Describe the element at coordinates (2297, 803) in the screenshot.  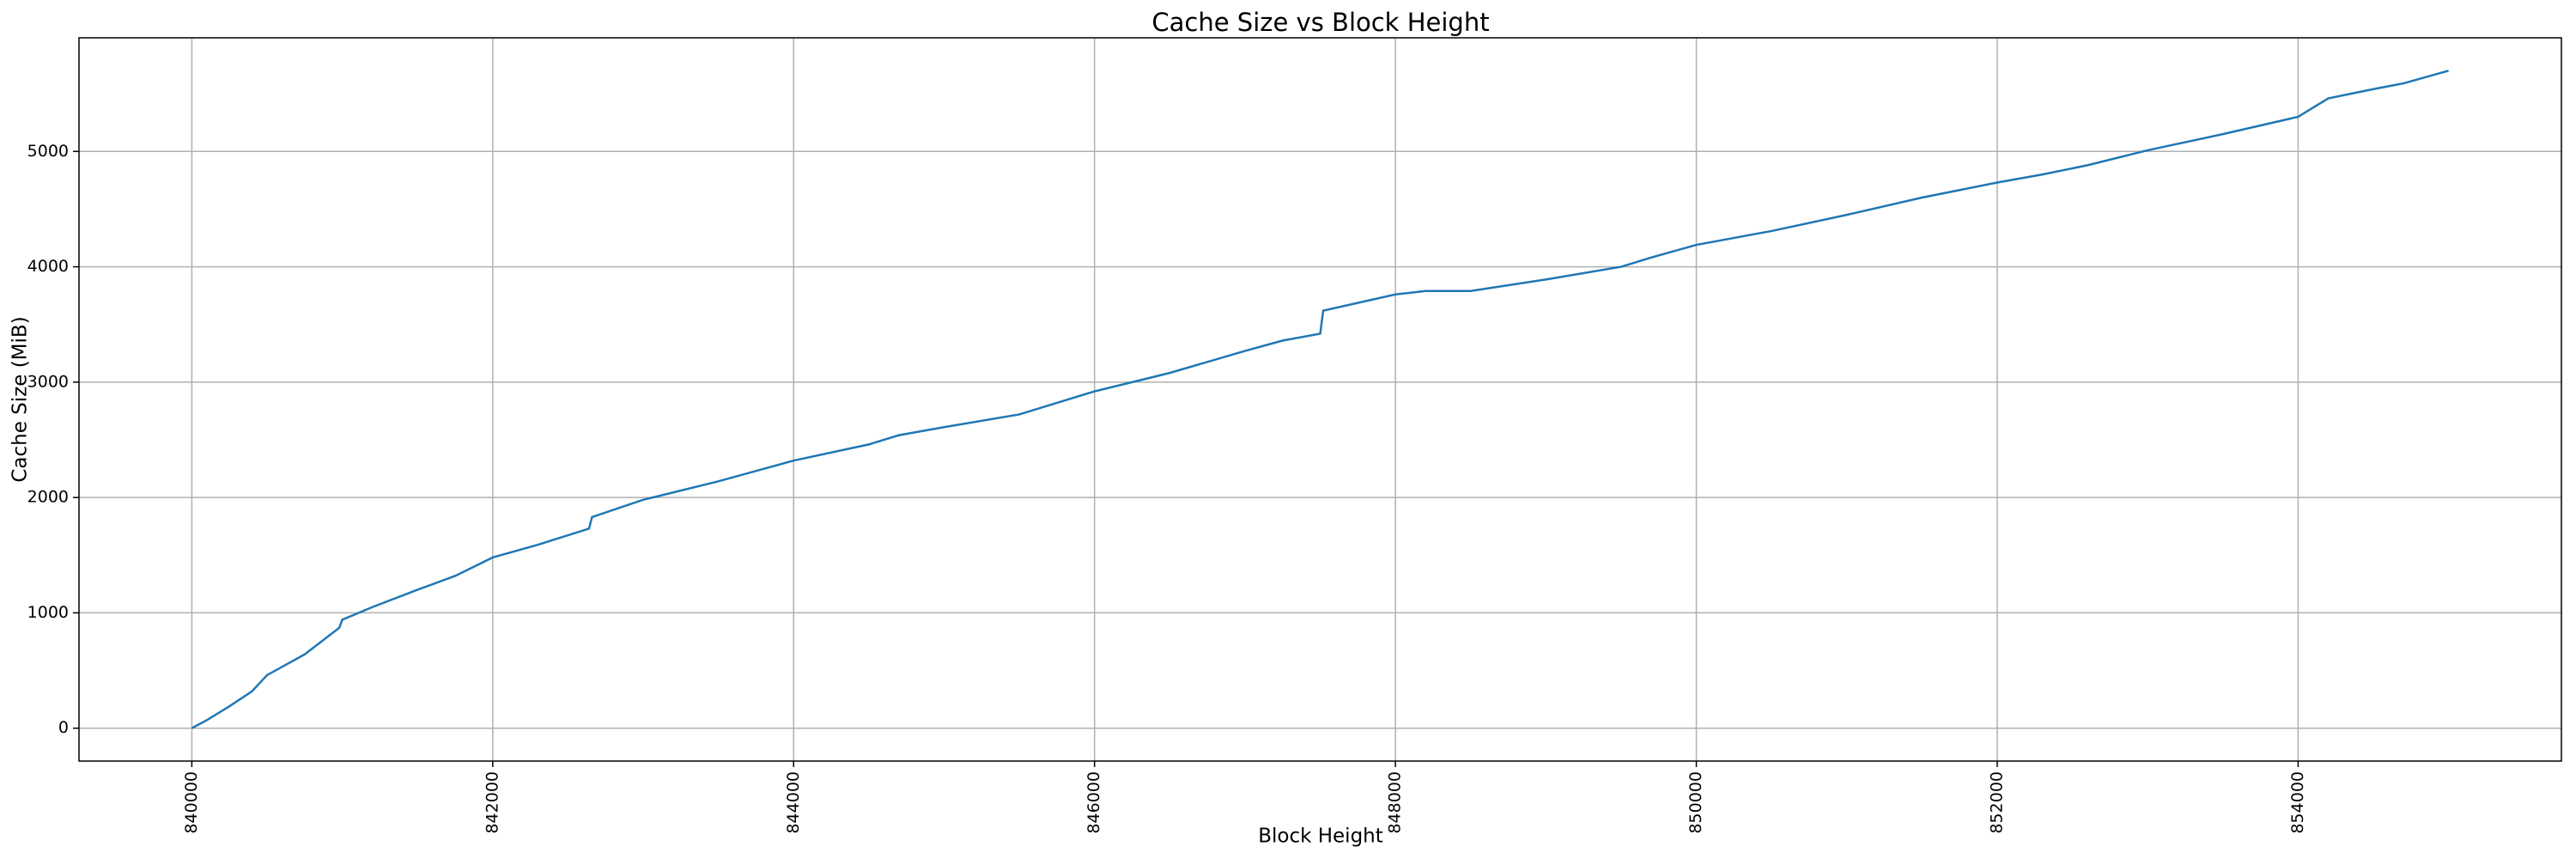
I see `x-tick-label: 854000` at that location.